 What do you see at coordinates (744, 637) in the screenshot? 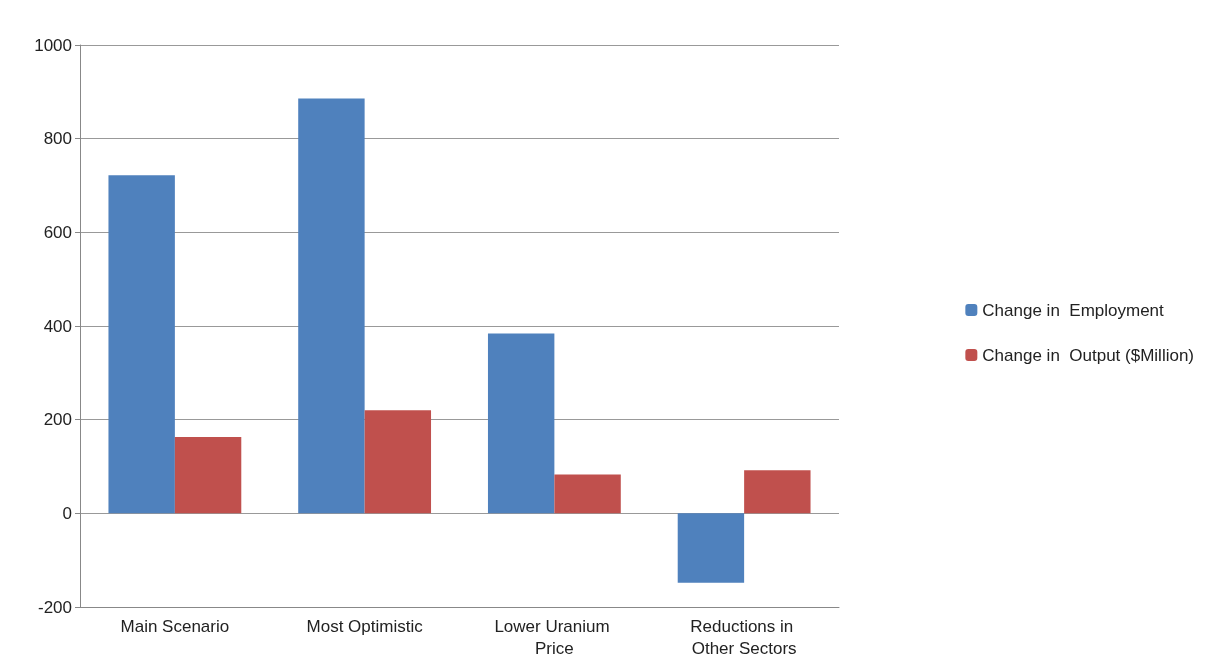
I see `x-tick-label: Reductions in Other Sectors` at bounding box center [744, 637].